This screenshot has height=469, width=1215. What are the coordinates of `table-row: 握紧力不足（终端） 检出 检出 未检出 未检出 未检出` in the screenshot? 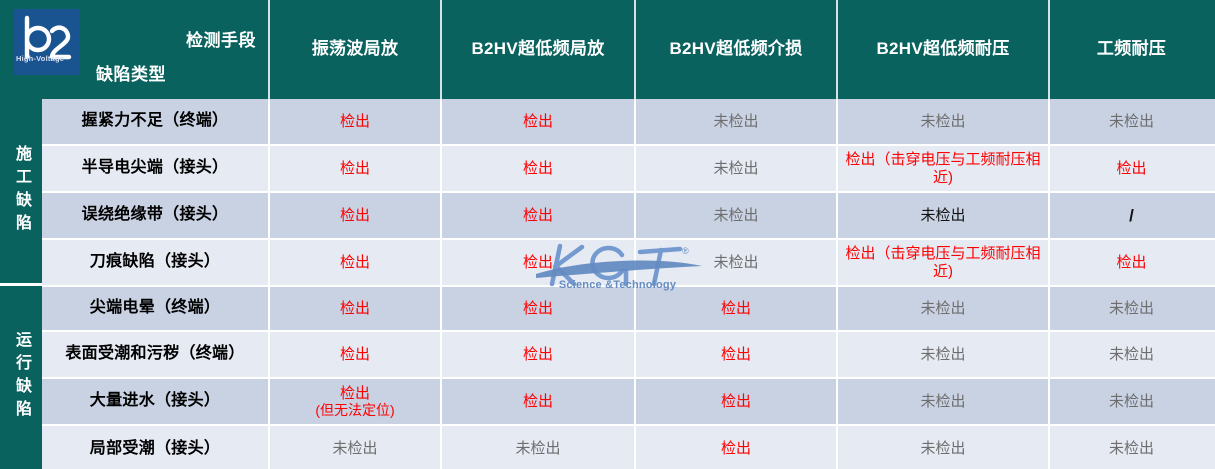 It's located at (628, 122).